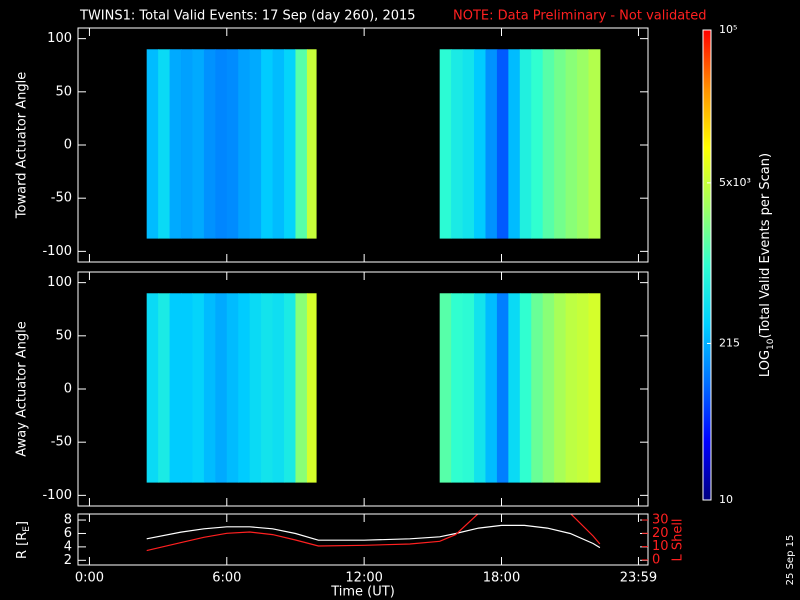 The width and height of the screenshot is (800, 600). What do you see at coordinates (363, 578) in the screenshot?
I see `x-tick-label: 12:00` at bounding box center [363, 578].